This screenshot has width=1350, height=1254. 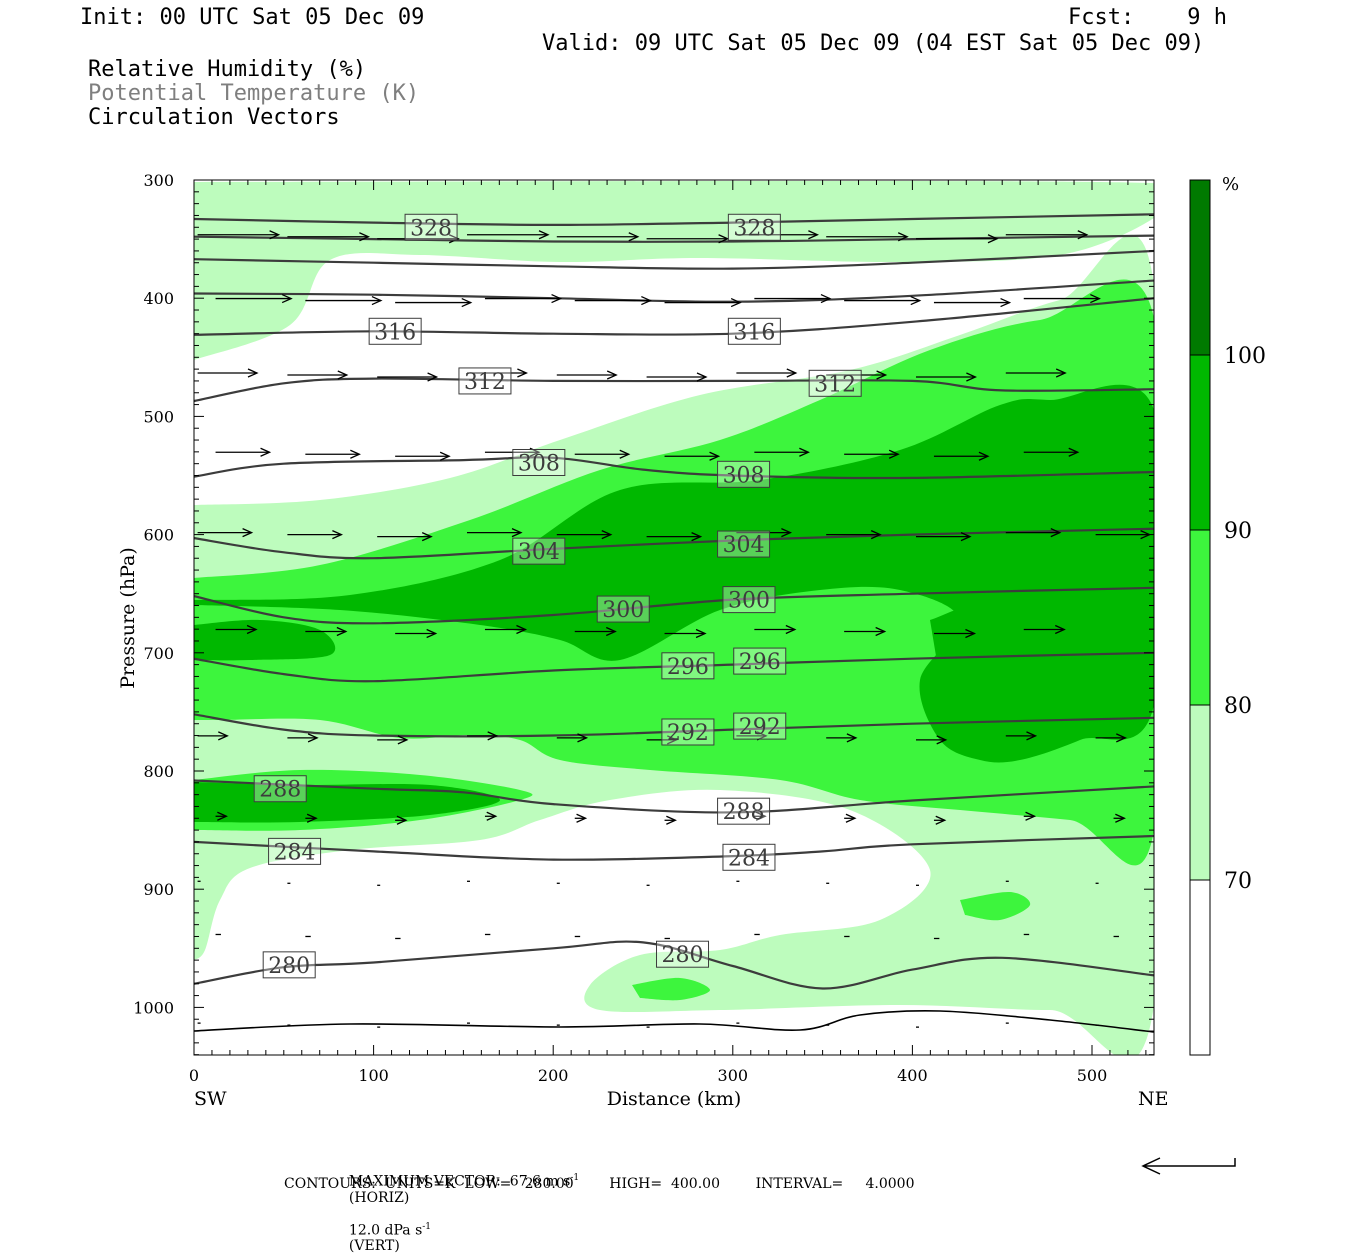 What do you see at coordinates (744, 474) in the screenshot?
I see `theta-label-308: 308` at bounding box center [744, 474].